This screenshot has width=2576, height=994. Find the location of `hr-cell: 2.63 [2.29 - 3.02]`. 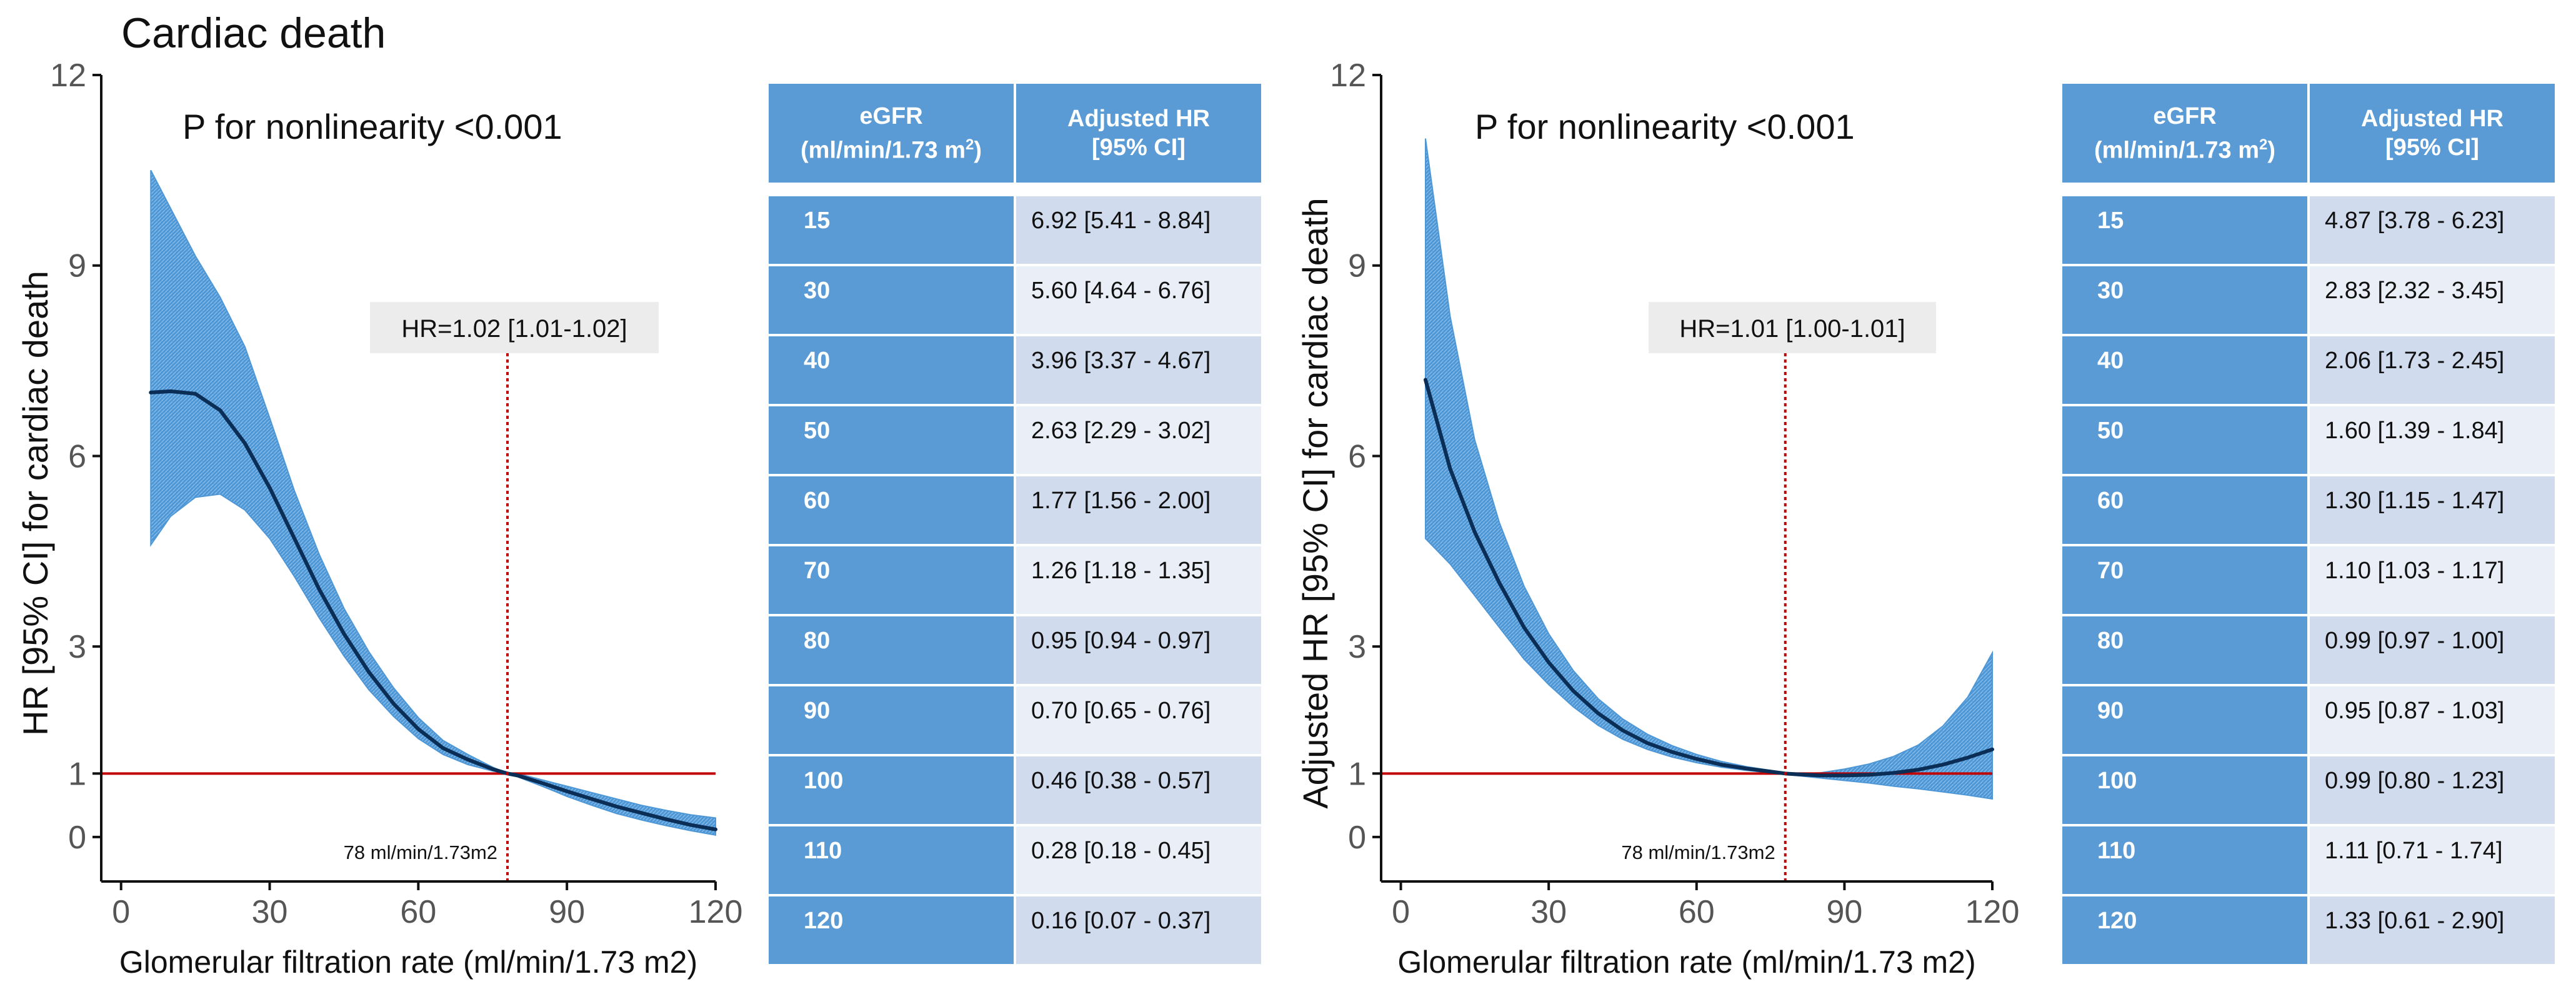

hr-cell: 2.63 [2.29 - 3.02] is located at coordinates (1139, 440).